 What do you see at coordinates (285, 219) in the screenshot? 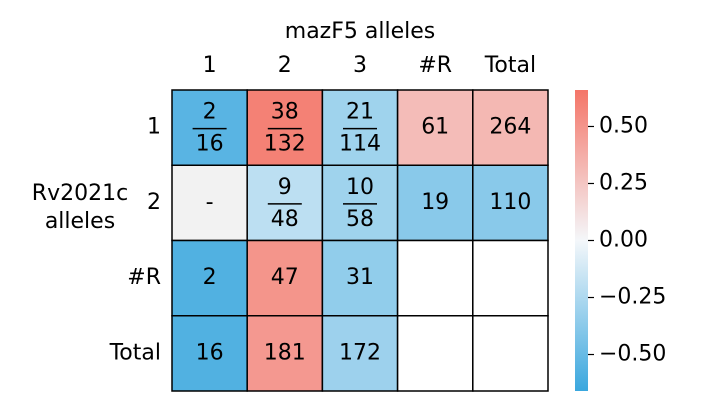
I see `cell-denominator: 48` at bounding box center [285, 219].